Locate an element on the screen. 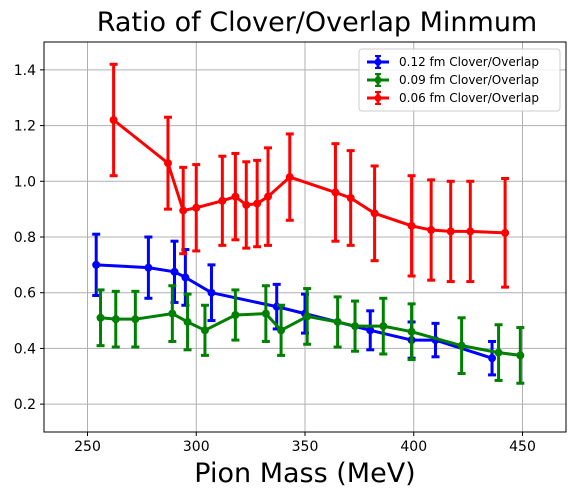  y-tick-label: 0.8 is located at coordinates (25, 238).